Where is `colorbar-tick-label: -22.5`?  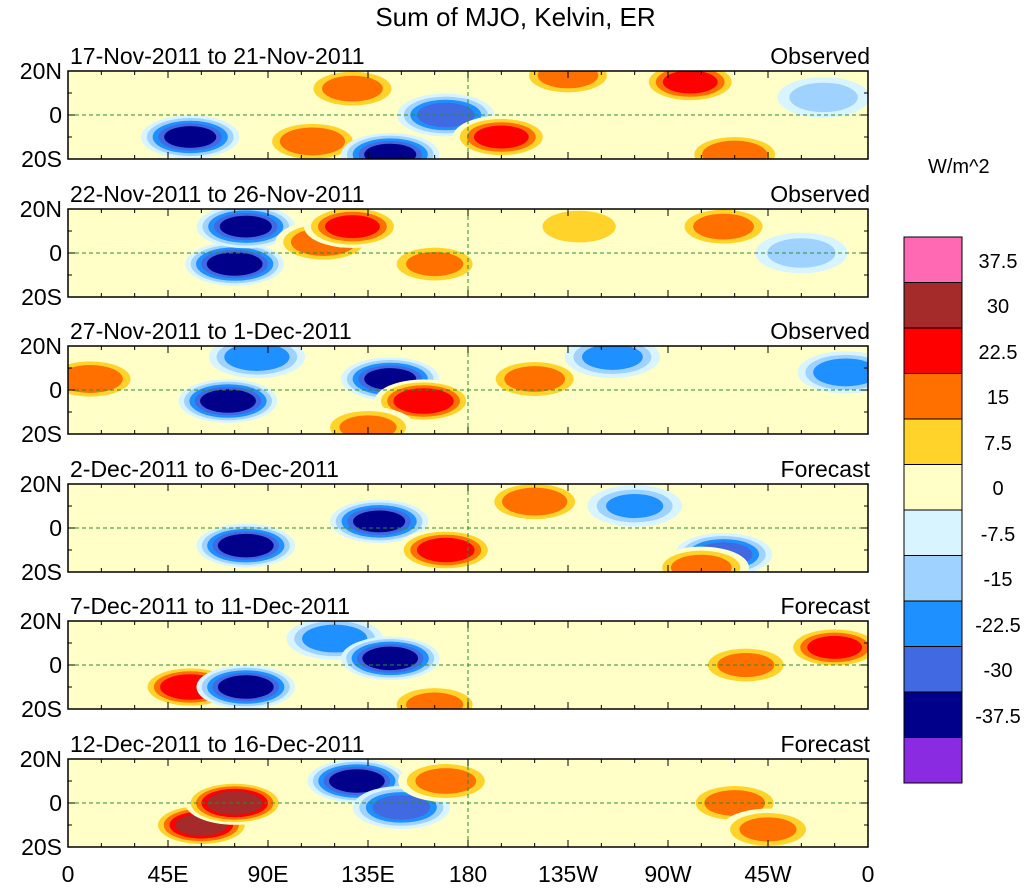
colorbar-tick-label: -22.5 is located at coordinates (998, 625).